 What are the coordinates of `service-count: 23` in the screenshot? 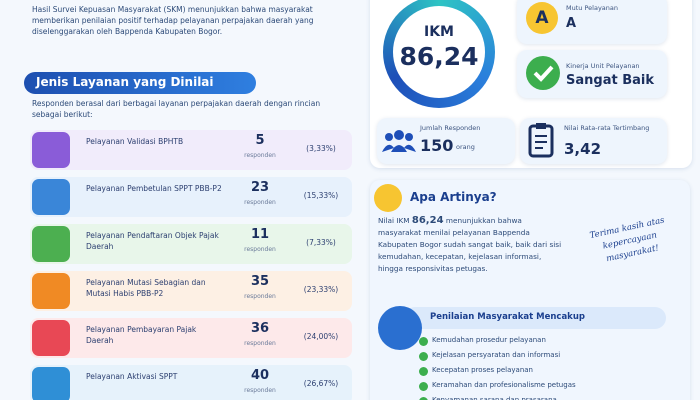 It's located at (260, 187).